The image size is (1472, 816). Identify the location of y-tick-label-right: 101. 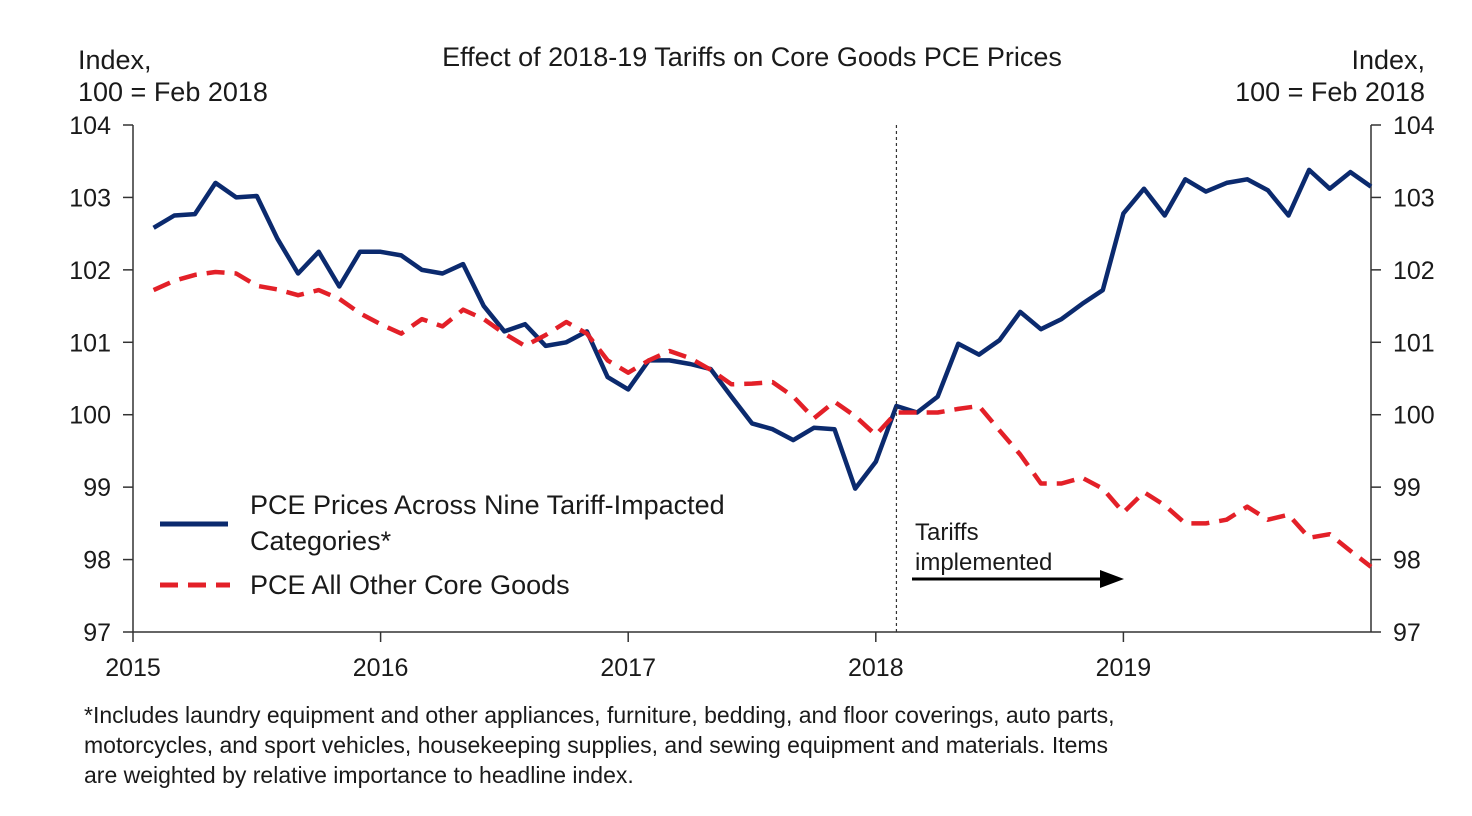
(1414, 343).